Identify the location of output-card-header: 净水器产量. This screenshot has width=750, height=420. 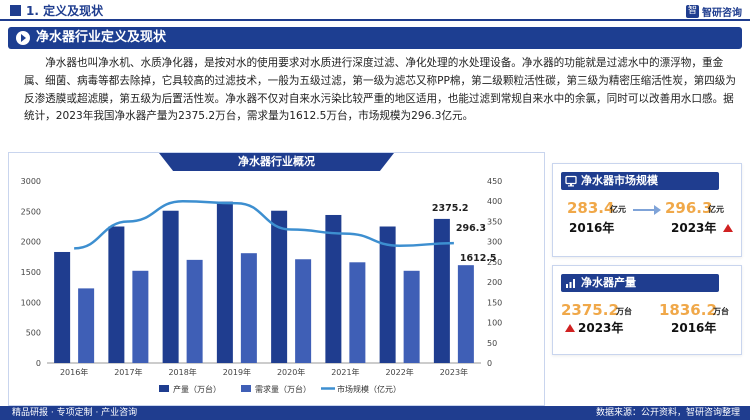
(640, 283).